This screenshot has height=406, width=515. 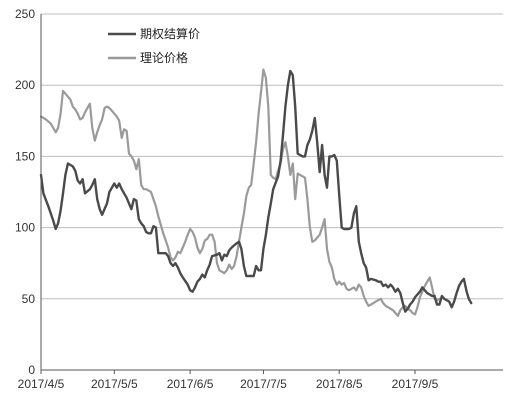 I want to click on y-tick-labels: 0 50 100 150 200 250, so click(x=25, y=192).